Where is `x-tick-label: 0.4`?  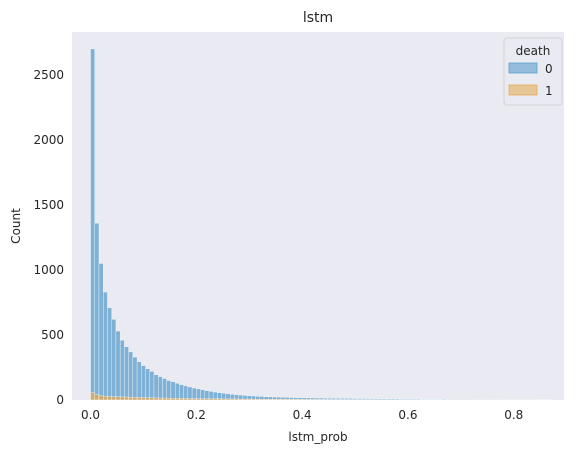 x-tick-label: 0.4 is located at coordinates (302, 415).